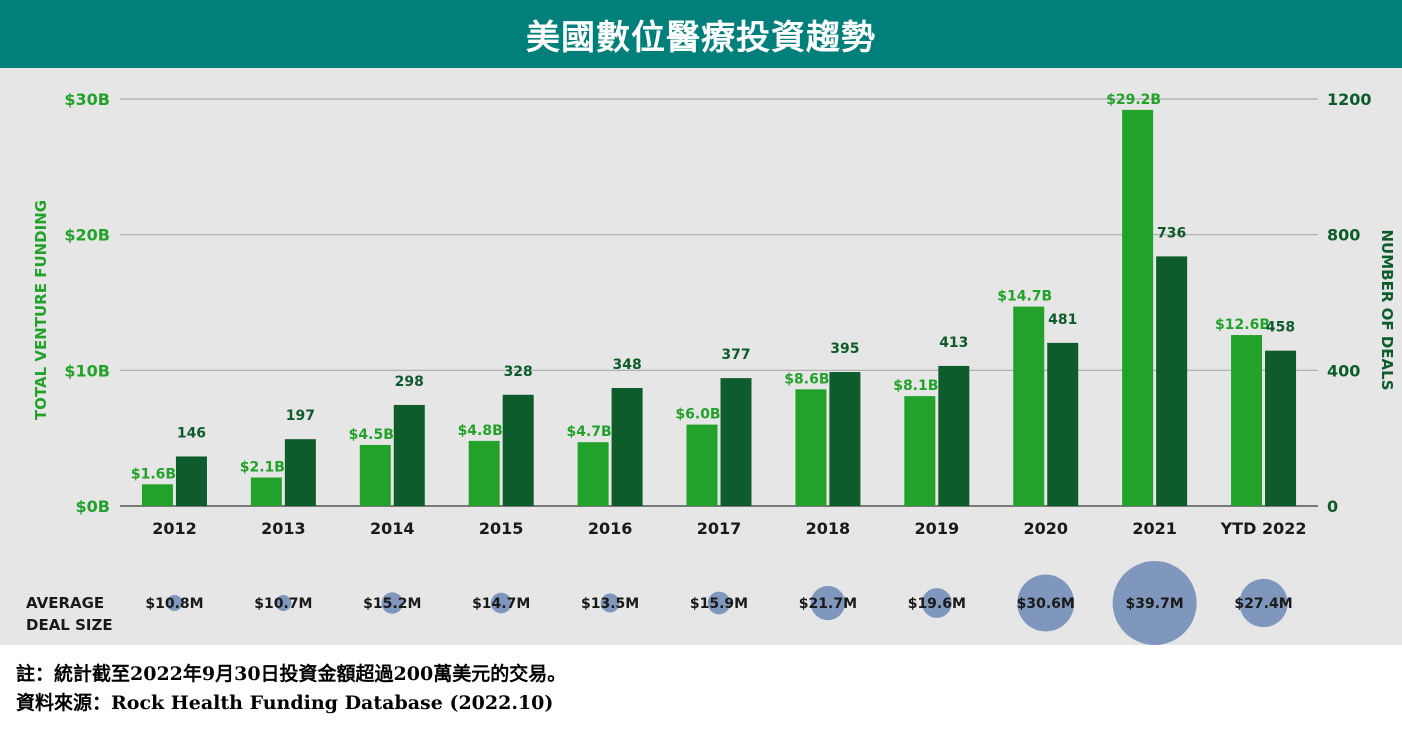  Describe the element at coordinates (1154, 528) in the screenshot. I see `x-tick-label: 2021` at that location.